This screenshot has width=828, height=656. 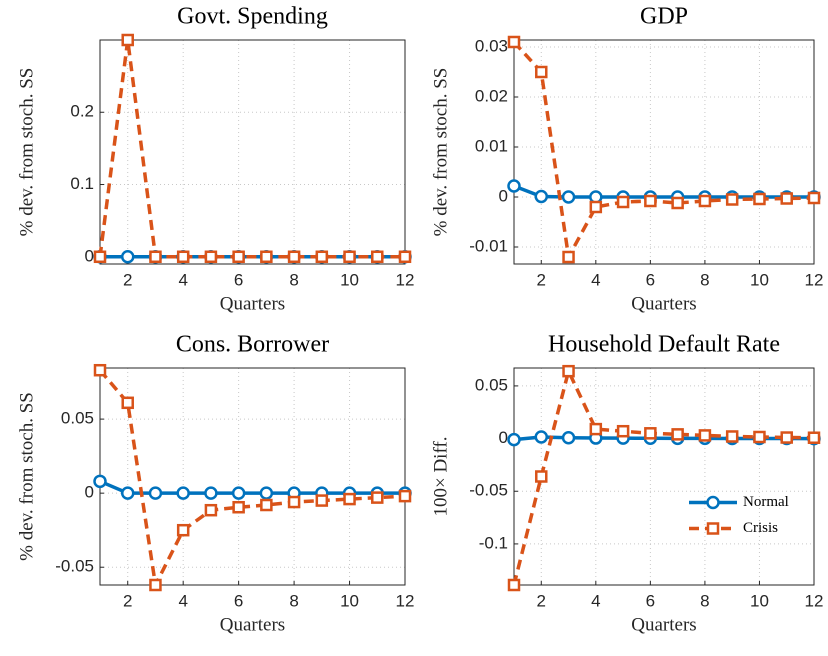 I want to click on y-tick-label: -0.1, so click(x=493, y=542).